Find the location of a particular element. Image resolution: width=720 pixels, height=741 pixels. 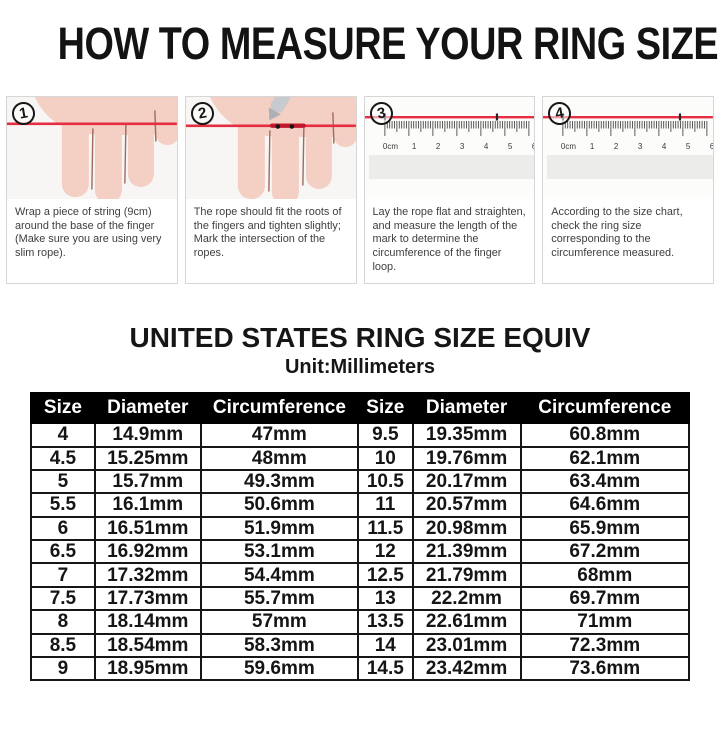

step-number: 1 is located at coordinates (23, 113).